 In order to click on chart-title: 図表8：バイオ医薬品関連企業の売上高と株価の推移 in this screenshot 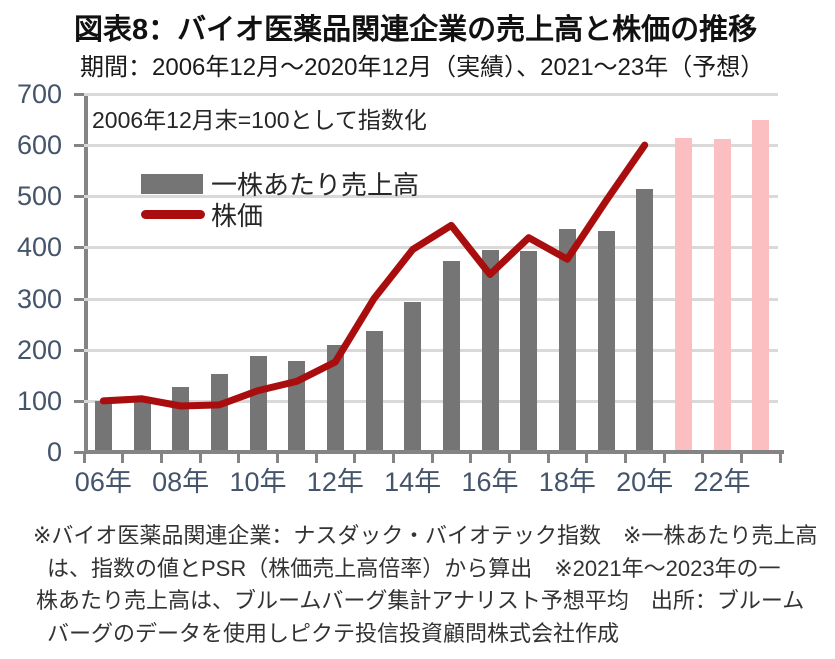, I will do `click(416, 30)`.